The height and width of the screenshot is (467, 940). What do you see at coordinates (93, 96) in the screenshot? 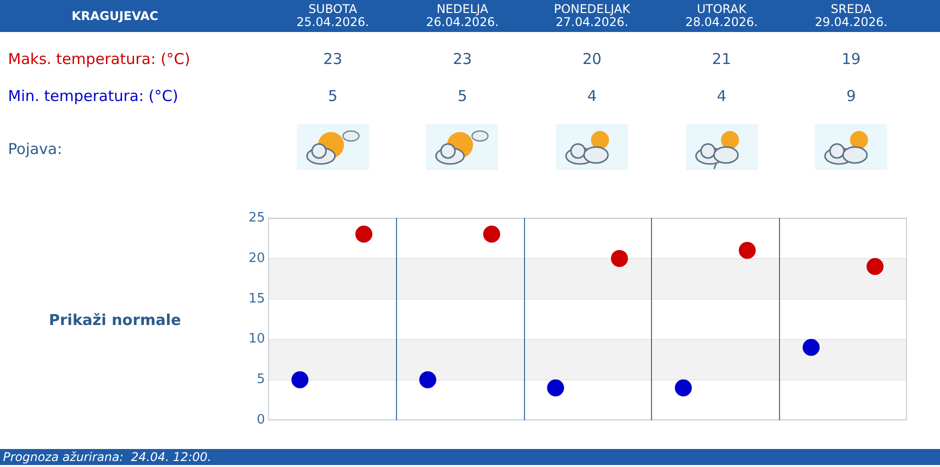
I see `text: Min. temperatura: (°C)` at bounding box center [93, 96].